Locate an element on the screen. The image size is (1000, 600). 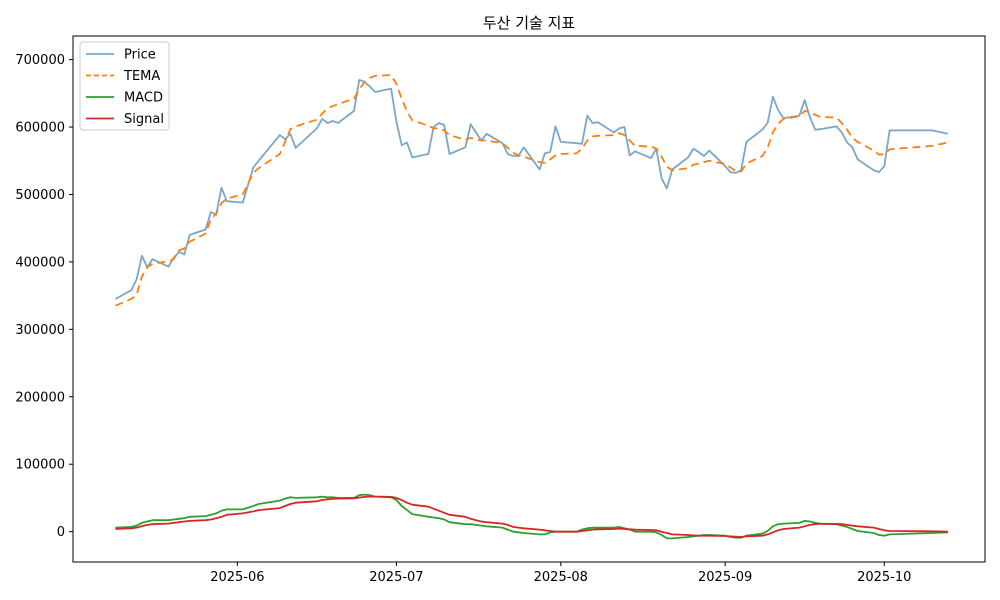
x-tick-label: 2025-07 is located at coordinates (396, 577).